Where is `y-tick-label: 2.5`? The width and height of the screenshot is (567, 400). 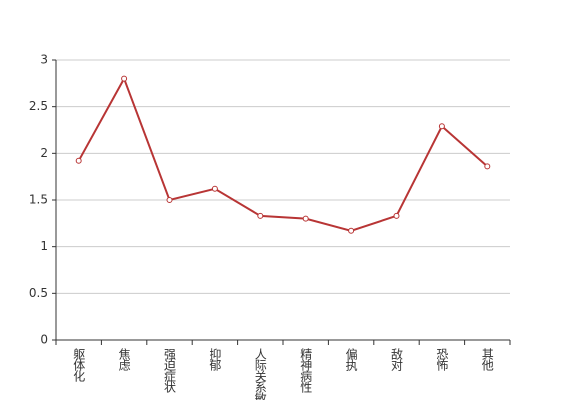
y-tick-label: 2.5 is located at coordinates (38, 106).